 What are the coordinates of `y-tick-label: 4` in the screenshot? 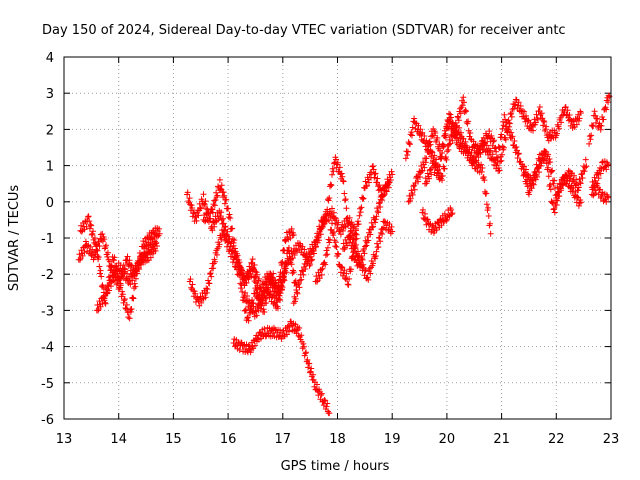 It's located at (50, 58).